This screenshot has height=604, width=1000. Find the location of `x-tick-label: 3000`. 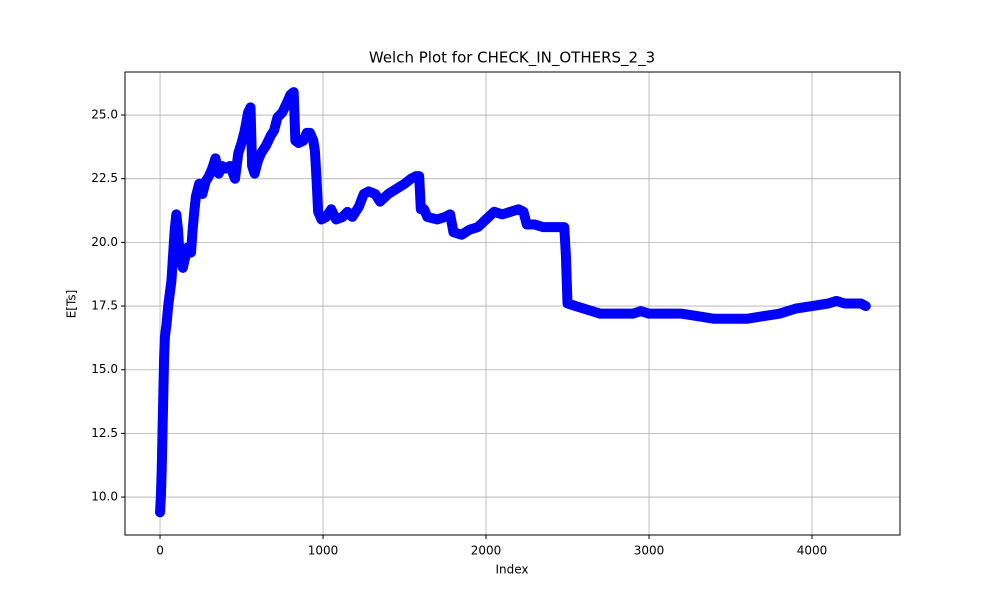

x-tick-label: 3000 is located at coordinates (649, 551).